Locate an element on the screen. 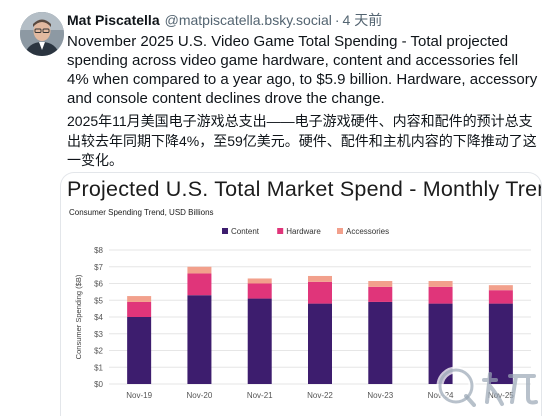 The image size is (550, 416). y-tick-label: $6 is located at coordinates (98, 284).